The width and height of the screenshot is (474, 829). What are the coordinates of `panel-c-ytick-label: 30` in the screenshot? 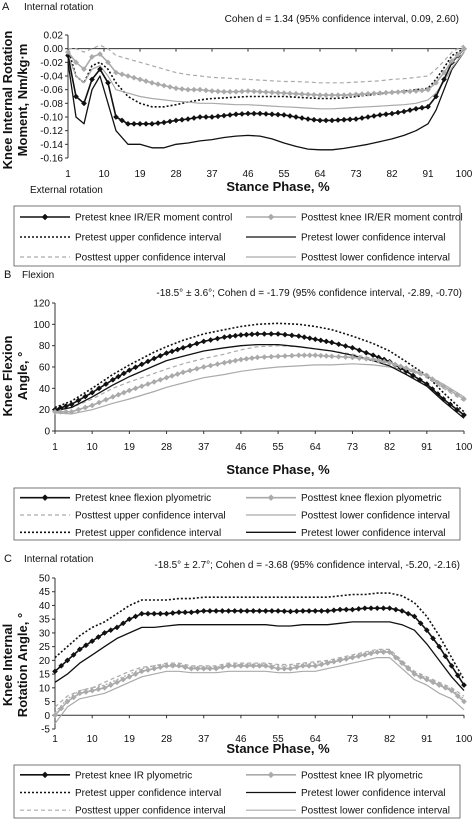 It's located at (45, 633).